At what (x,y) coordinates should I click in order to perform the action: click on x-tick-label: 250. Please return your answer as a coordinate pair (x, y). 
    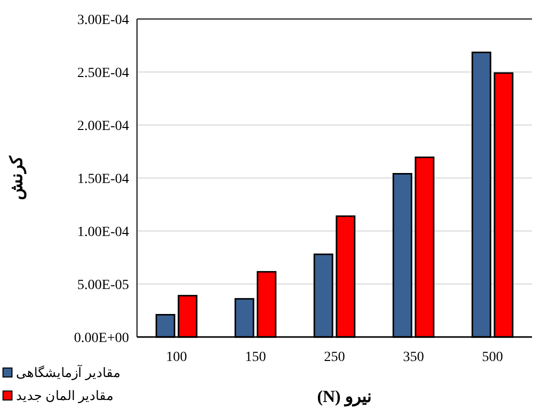
    Looking at the image, I should click on (334, 357).